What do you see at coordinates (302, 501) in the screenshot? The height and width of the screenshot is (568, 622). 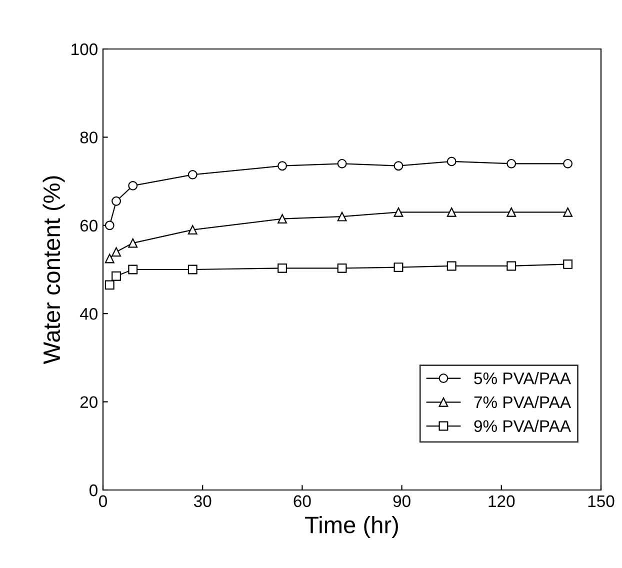 I see `x-tick-label: 60` at bounding box center [302, 501].